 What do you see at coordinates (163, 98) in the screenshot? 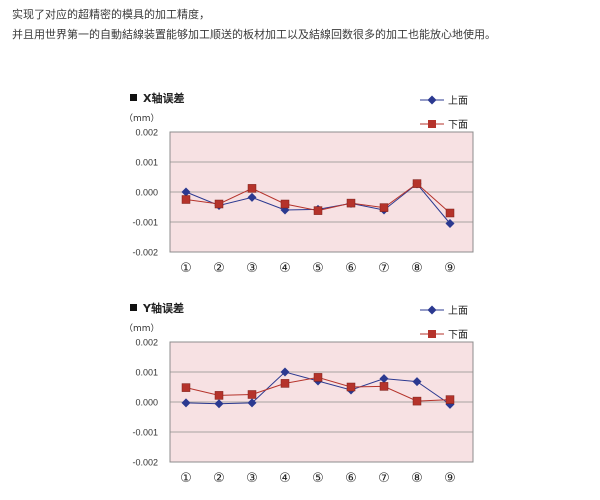
I see `chart-title: X轴误差` at bounding box center [163, 98].